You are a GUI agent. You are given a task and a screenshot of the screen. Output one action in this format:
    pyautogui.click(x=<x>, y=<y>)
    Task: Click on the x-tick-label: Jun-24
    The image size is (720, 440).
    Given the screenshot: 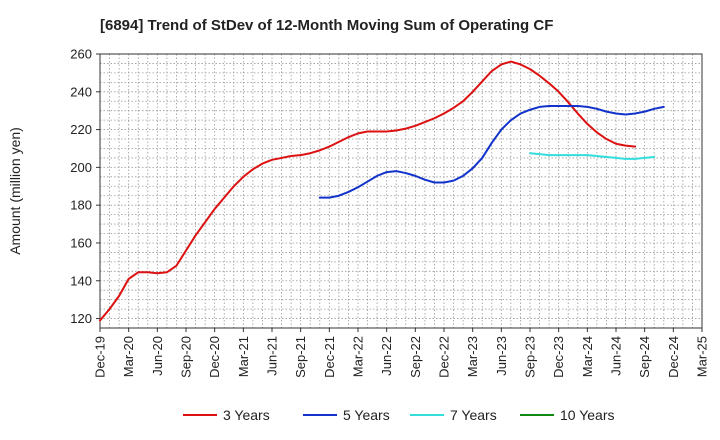 What is the action you would take?
    pyautogui.click(x=616, y=356)
    